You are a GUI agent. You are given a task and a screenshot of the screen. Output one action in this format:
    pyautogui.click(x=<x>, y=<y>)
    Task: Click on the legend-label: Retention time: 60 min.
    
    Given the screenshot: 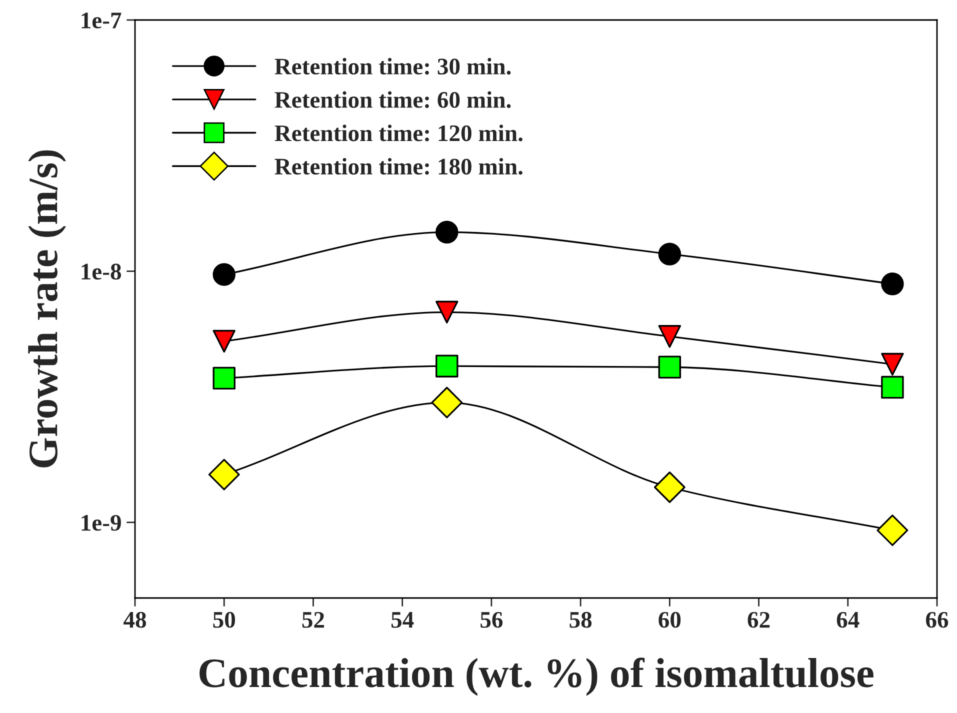 What is the action you would take?
    pyautogui.click(x=392, y=99)
    